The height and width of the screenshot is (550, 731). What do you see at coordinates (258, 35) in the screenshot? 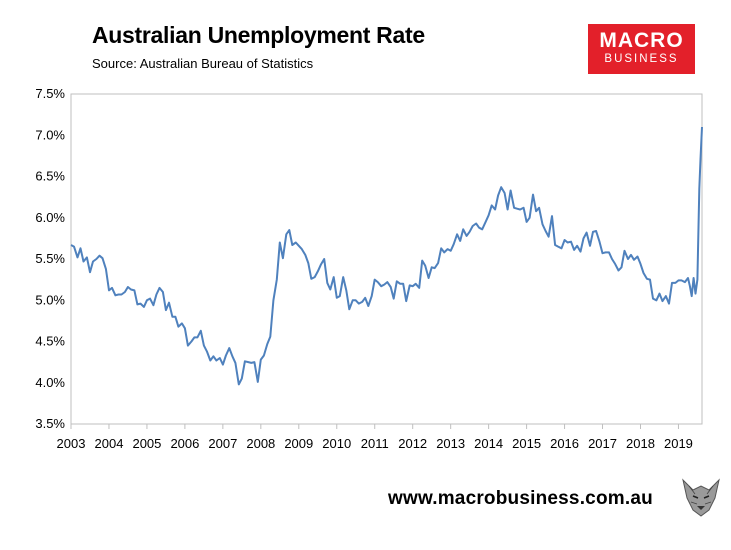
I see `chart-title: Australian Unemployment Rate` at bounding box center [258, 35].